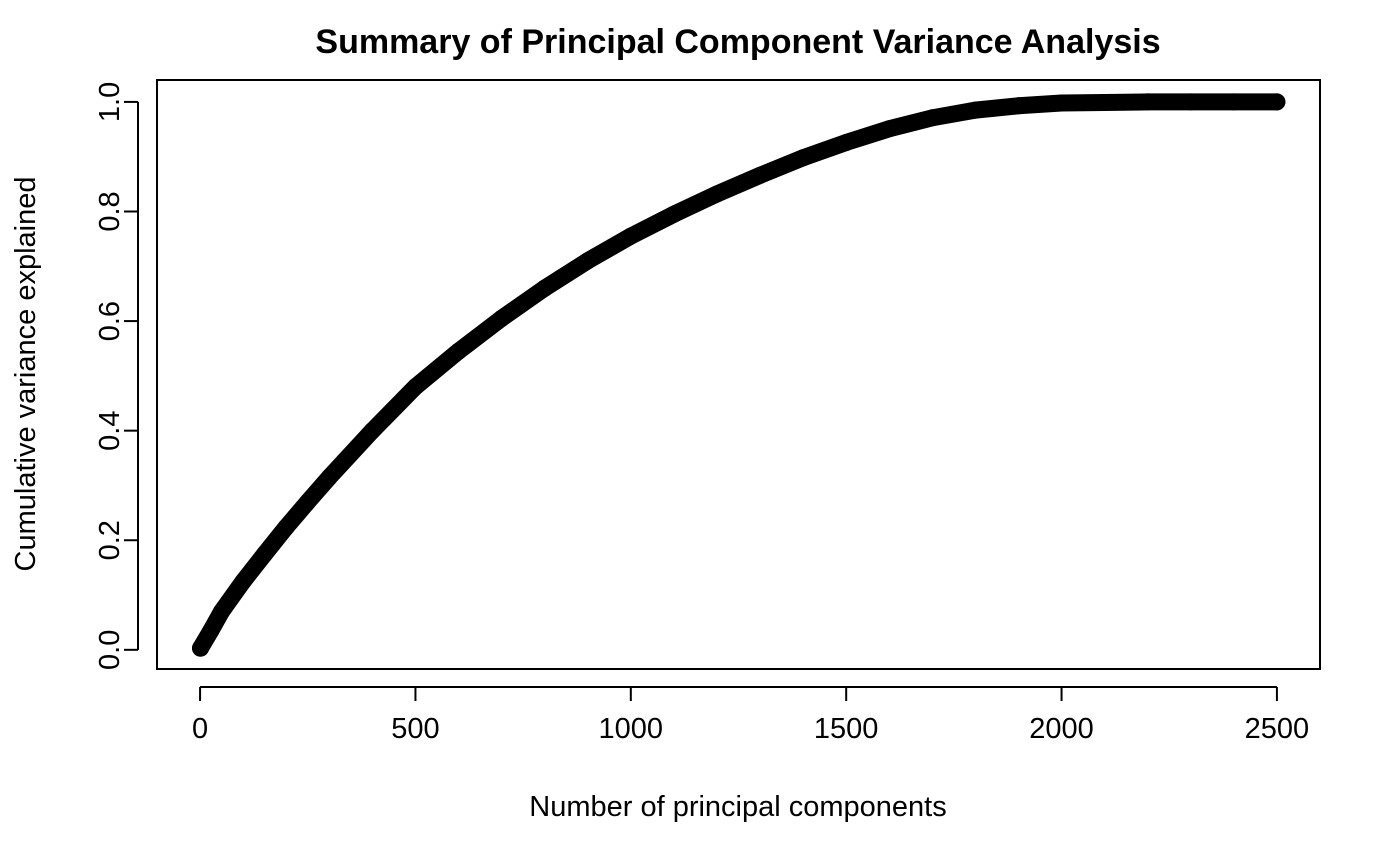 This screenshot has width=1400, height=865. I want to click on x-tick-label: 0, so click(200, 729).